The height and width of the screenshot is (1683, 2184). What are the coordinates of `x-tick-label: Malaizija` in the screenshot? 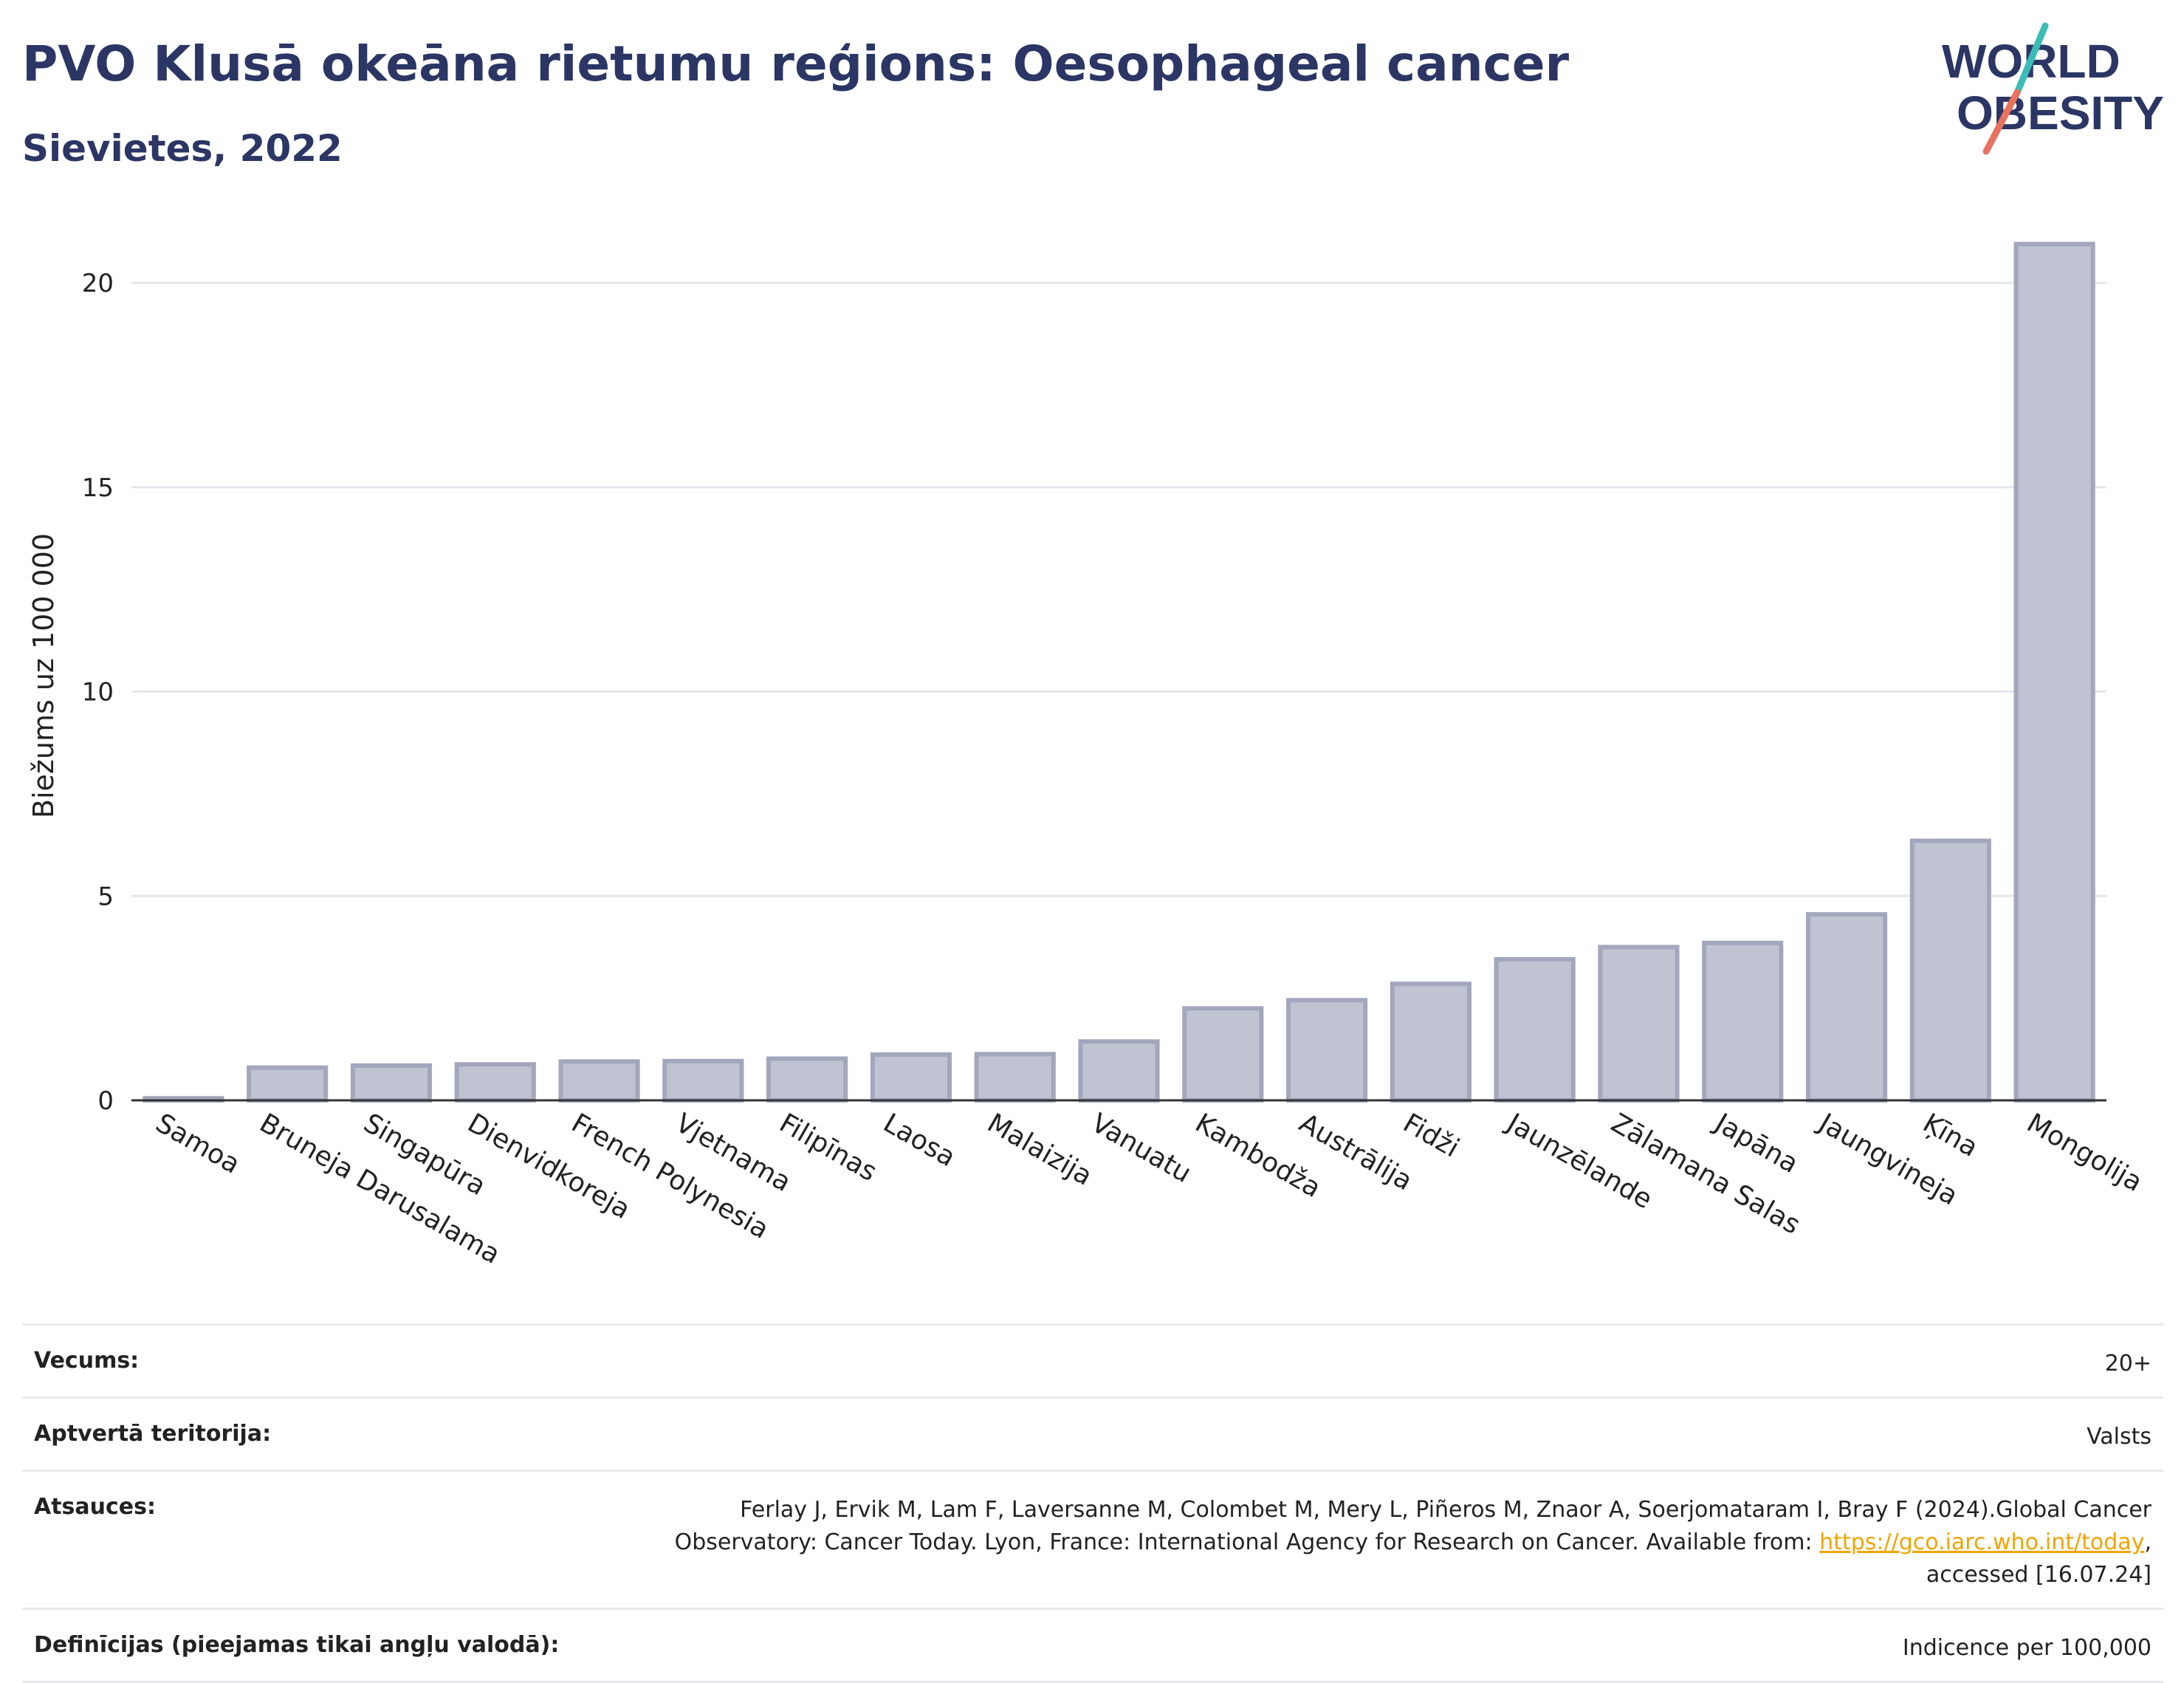 It's located at (1040, 1150).